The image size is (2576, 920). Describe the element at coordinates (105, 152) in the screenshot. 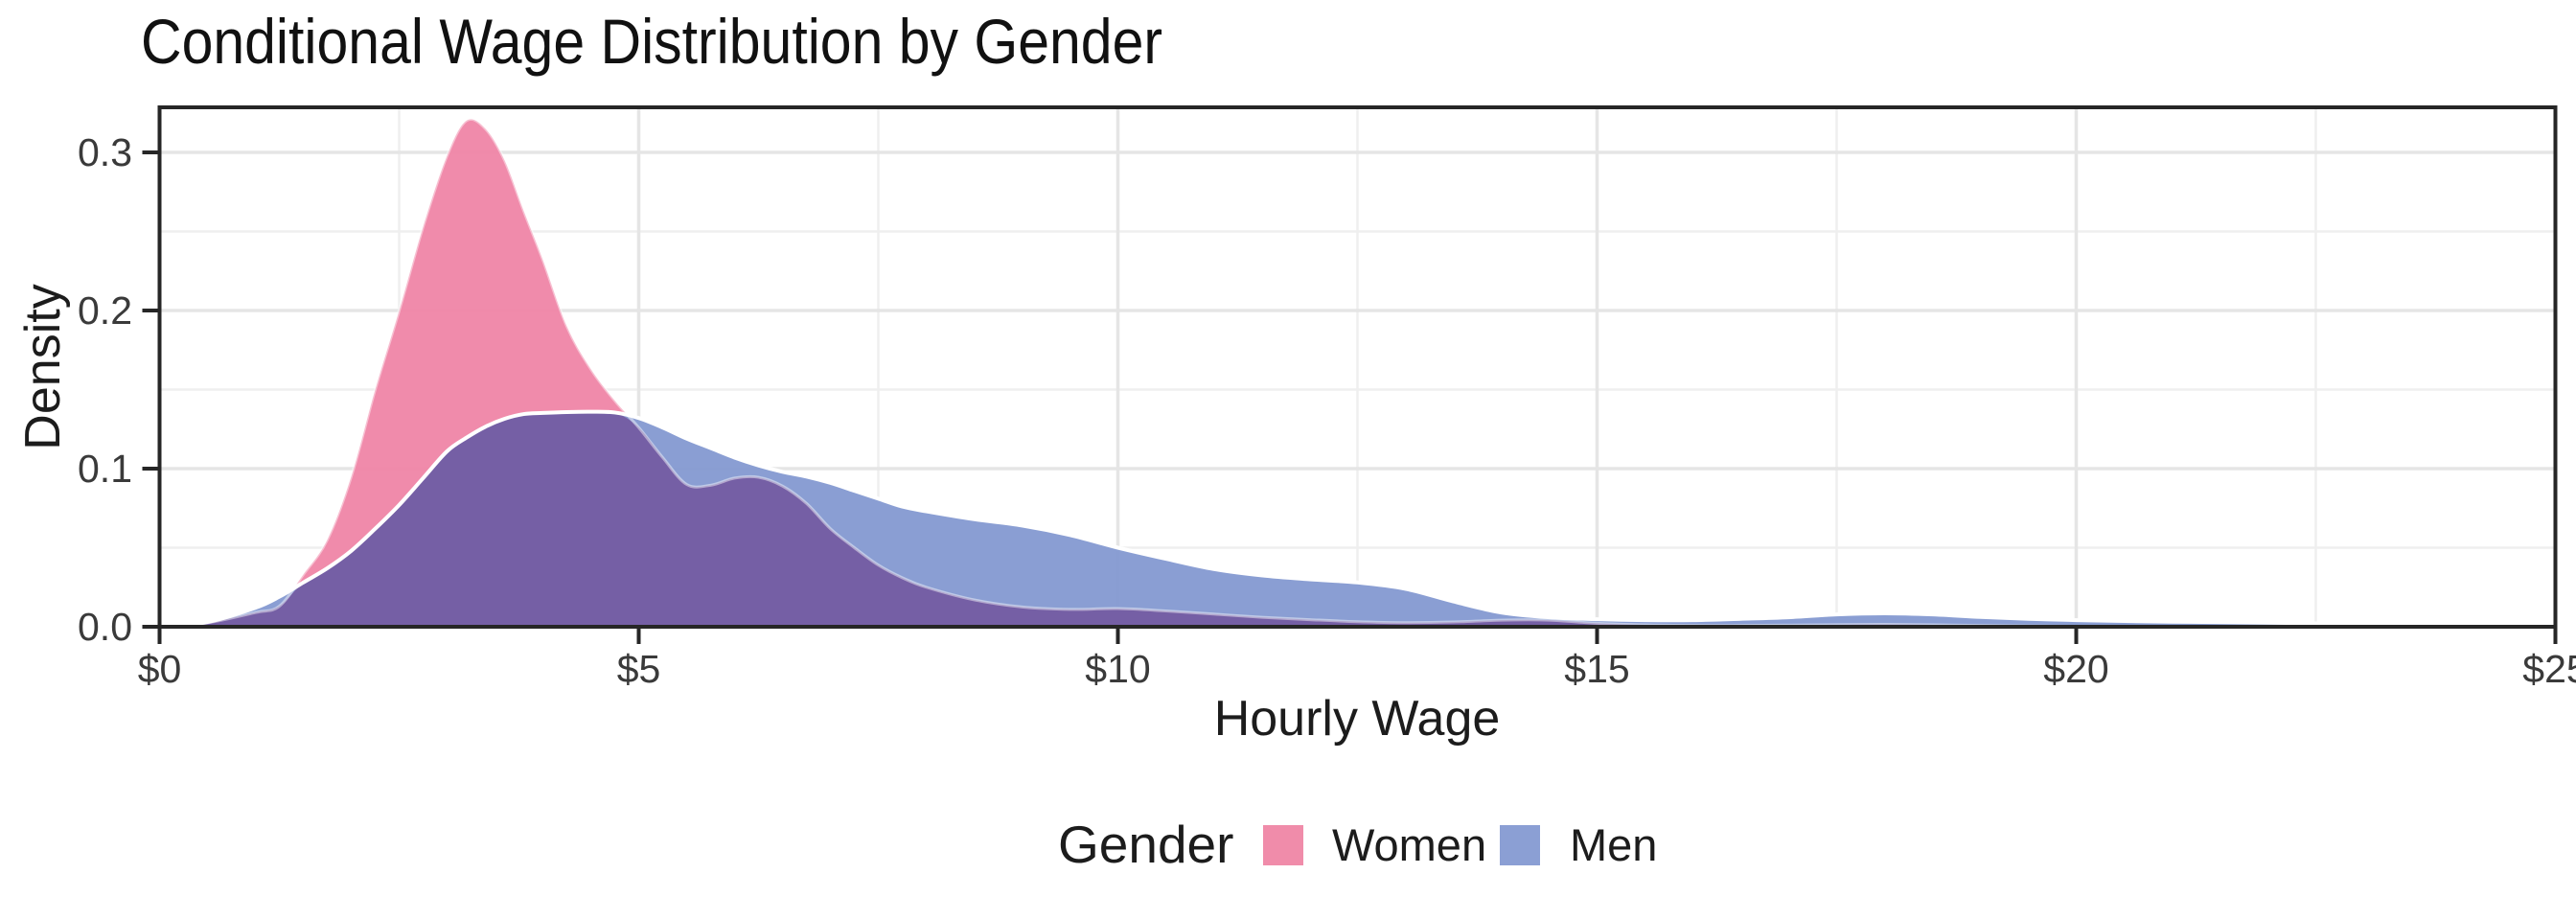

I see `y-tick-label: 0.3` at that location.